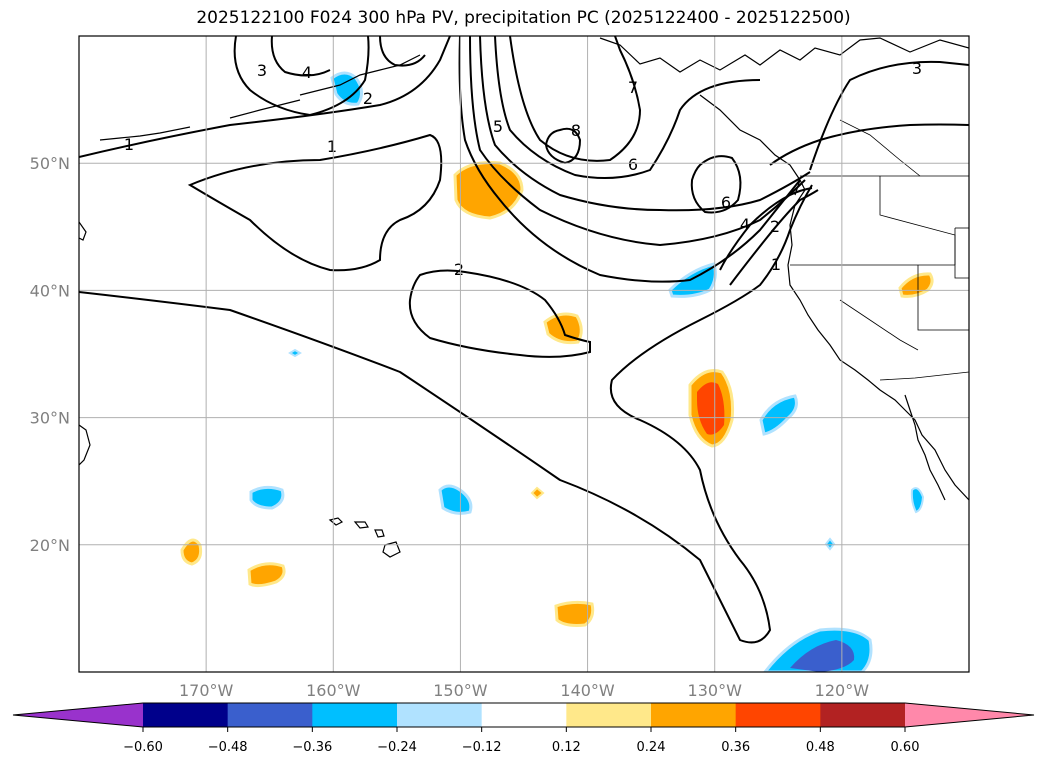 The image size is (1047, 765). What do you see at coordinates (820, 747) in the screenshot?
I see `colorbar-tick-label: 0.48` at bounding box center [820, 747].